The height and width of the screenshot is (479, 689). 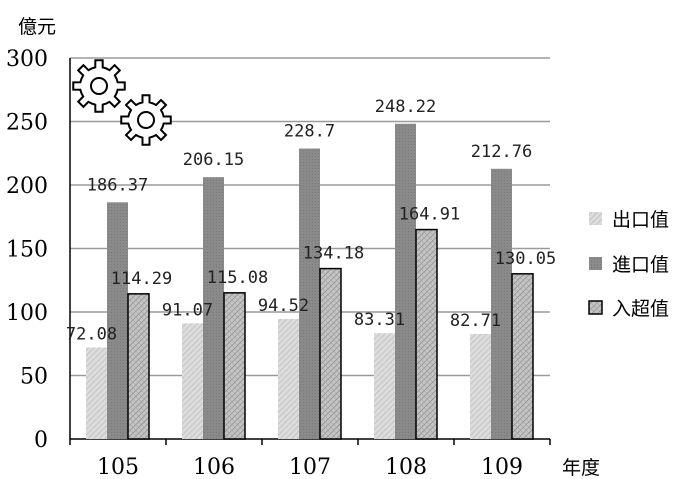 What do you see at coordinates (141, 279) in the screenshot?
I see `data-label: 114.29` at bounding box center [141, 279].